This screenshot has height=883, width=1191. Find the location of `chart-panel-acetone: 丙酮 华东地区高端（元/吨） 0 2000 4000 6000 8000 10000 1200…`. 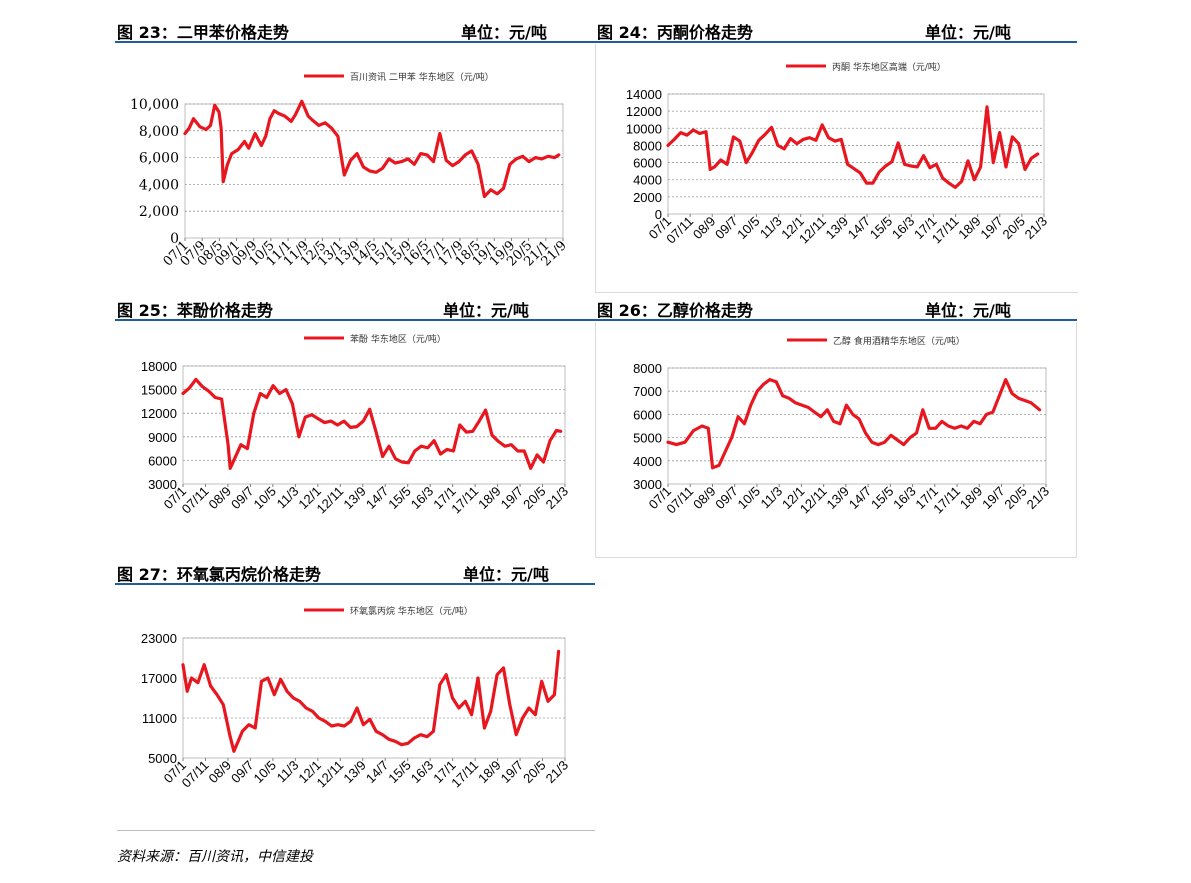

chart-panel-acetone: 丙酮 华东地区高端（元/吨） 0 2000 4000 6000 8000 10000 1200… is located at coordinates (836, 168).